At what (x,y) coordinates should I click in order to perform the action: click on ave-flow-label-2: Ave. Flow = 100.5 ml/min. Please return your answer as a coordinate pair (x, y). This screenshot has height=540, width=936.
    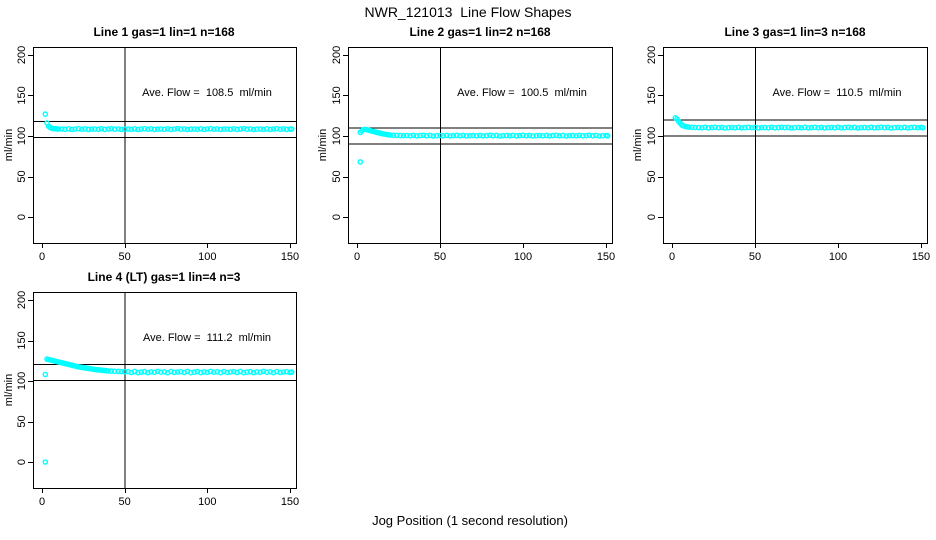
    Looking at the image, I should click on (522, 93).